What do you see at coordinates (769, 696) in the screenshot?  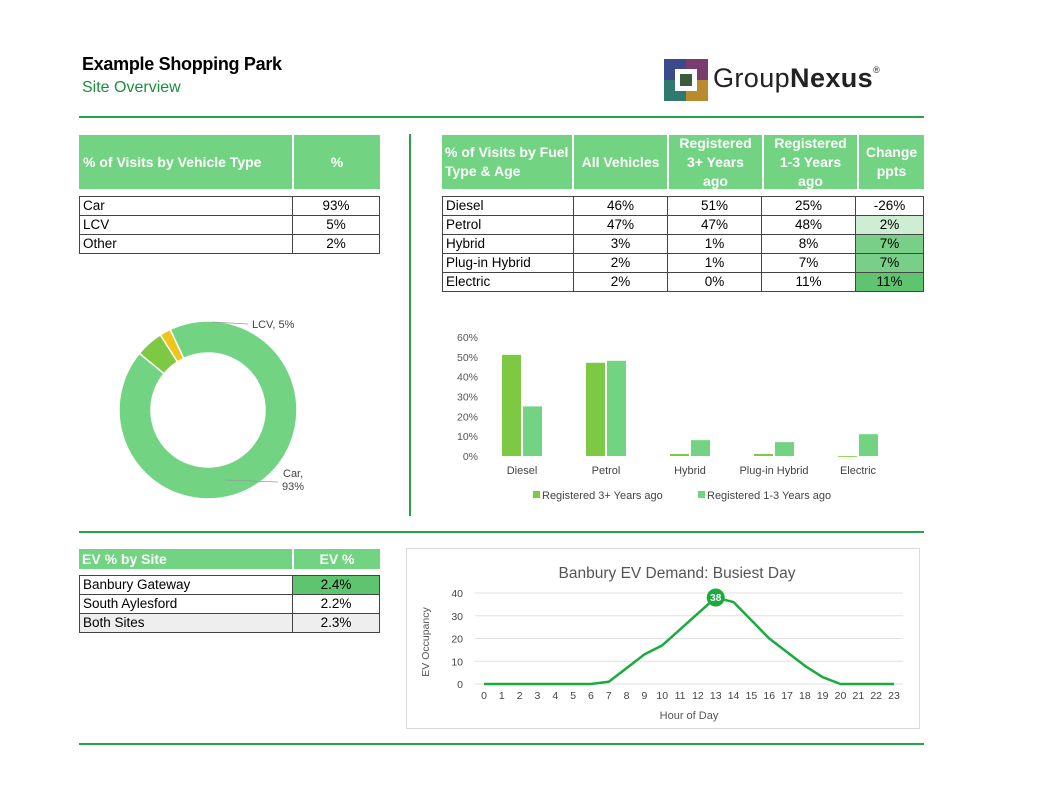 I see `line-x-tick: 16` at bounding box center [769, 696].